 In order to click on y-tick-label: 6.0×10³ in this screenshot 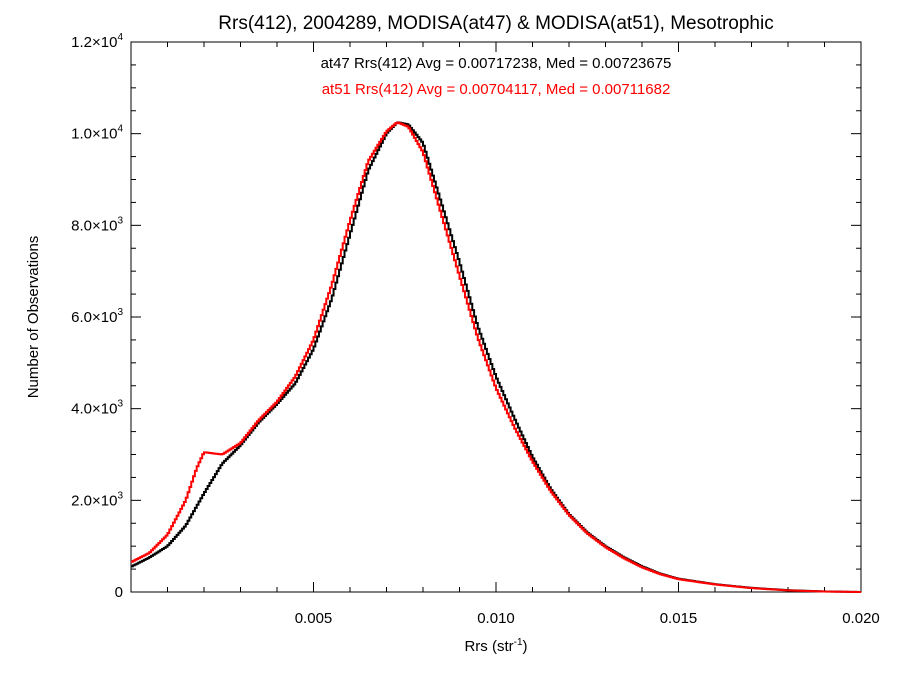, I will do `click(97, 316)`.